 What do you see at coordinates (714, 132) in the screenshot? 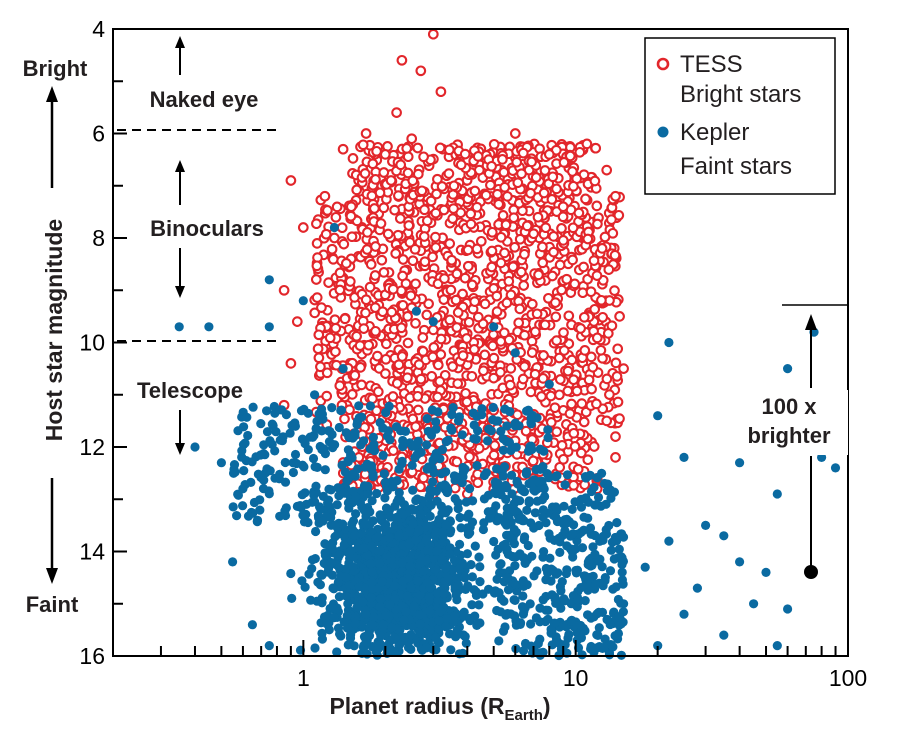
I see `legend-kepler-line1: Kepler` at bounding box center [714, 132].